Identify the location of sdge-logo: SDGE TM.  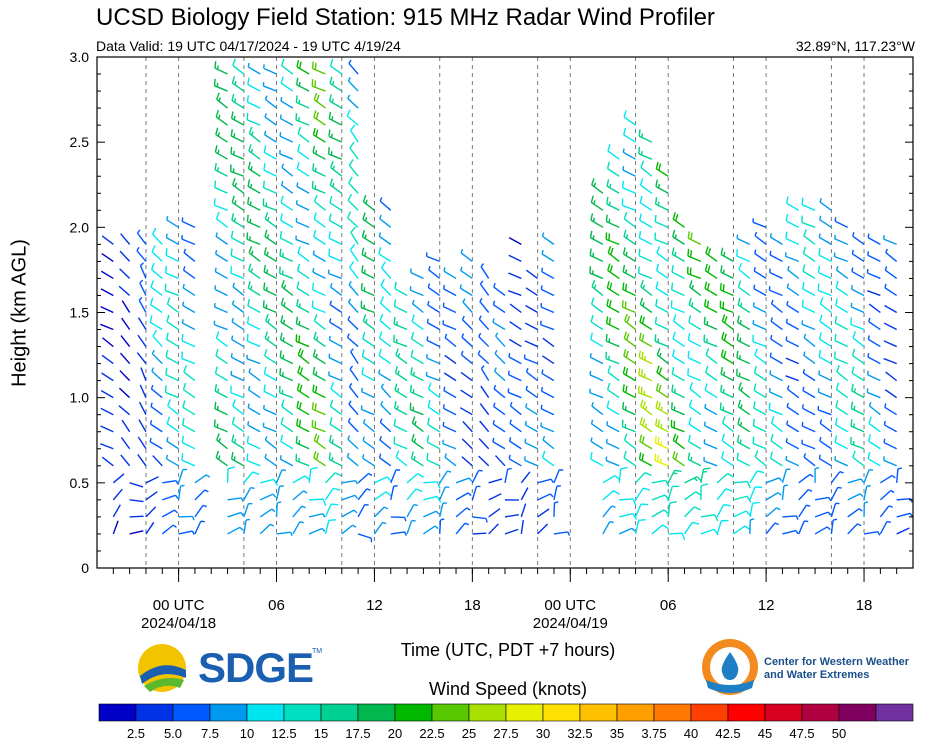
(231, 668).